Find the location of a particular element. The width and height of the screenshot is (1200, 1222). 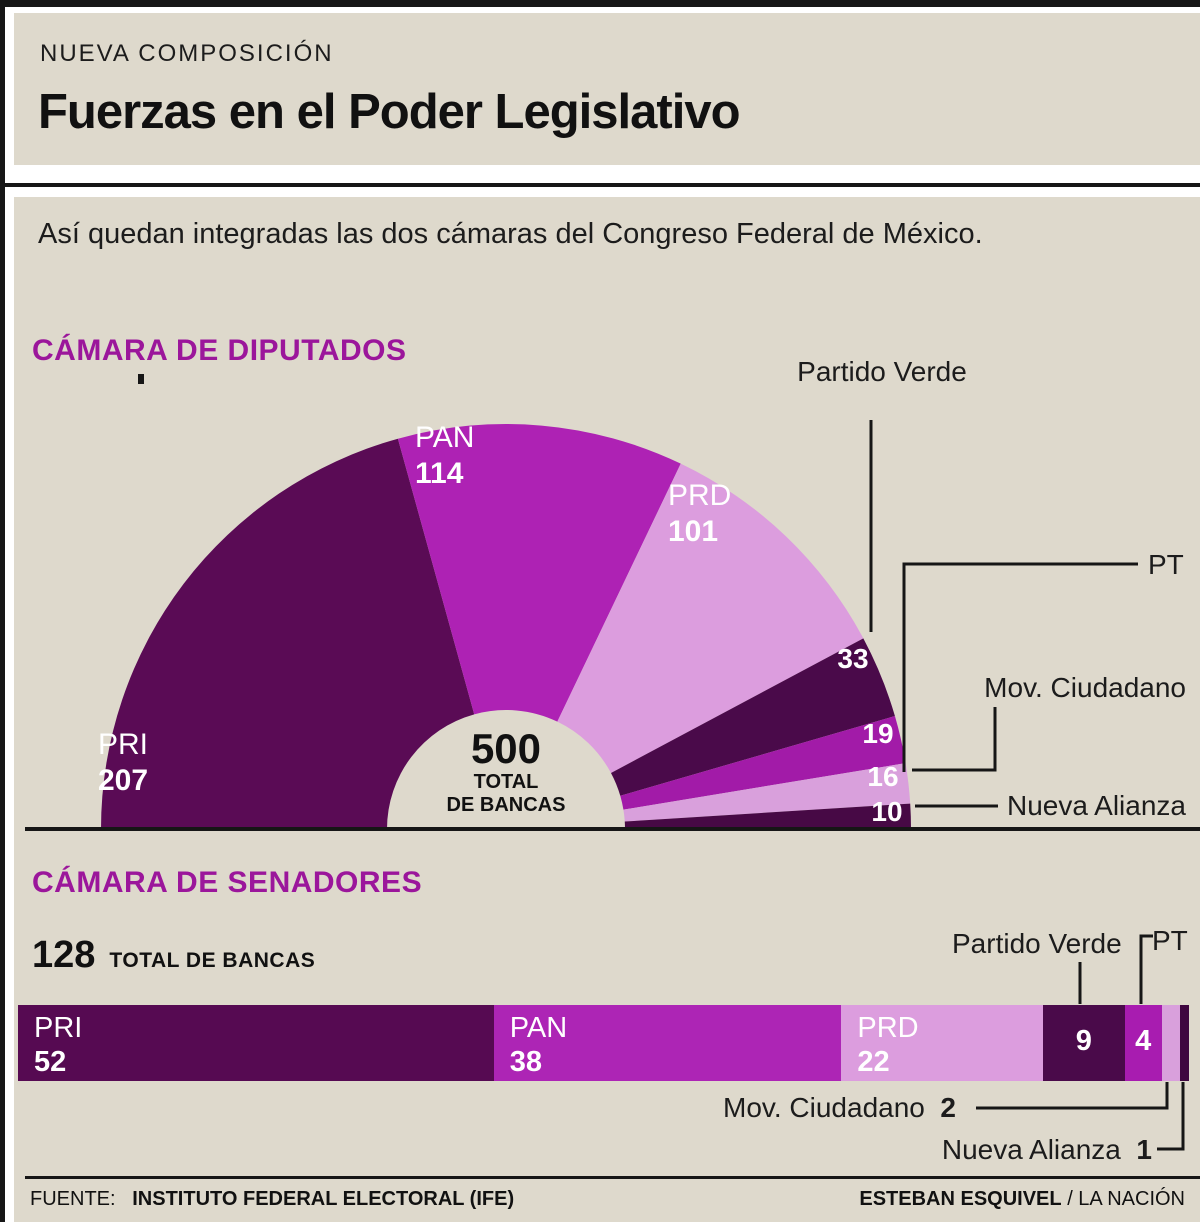

callout-nueva-alianza-diputados: Nueva Alianza is located at coordinates (1036, 805).